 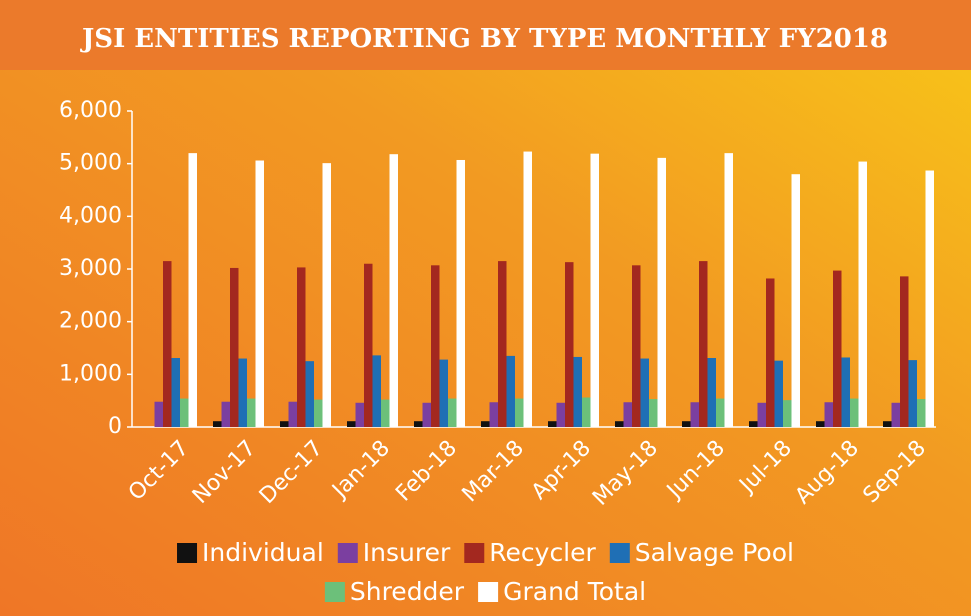 I want to click on legend-label: Grand Total, so click(x=574, y=591).